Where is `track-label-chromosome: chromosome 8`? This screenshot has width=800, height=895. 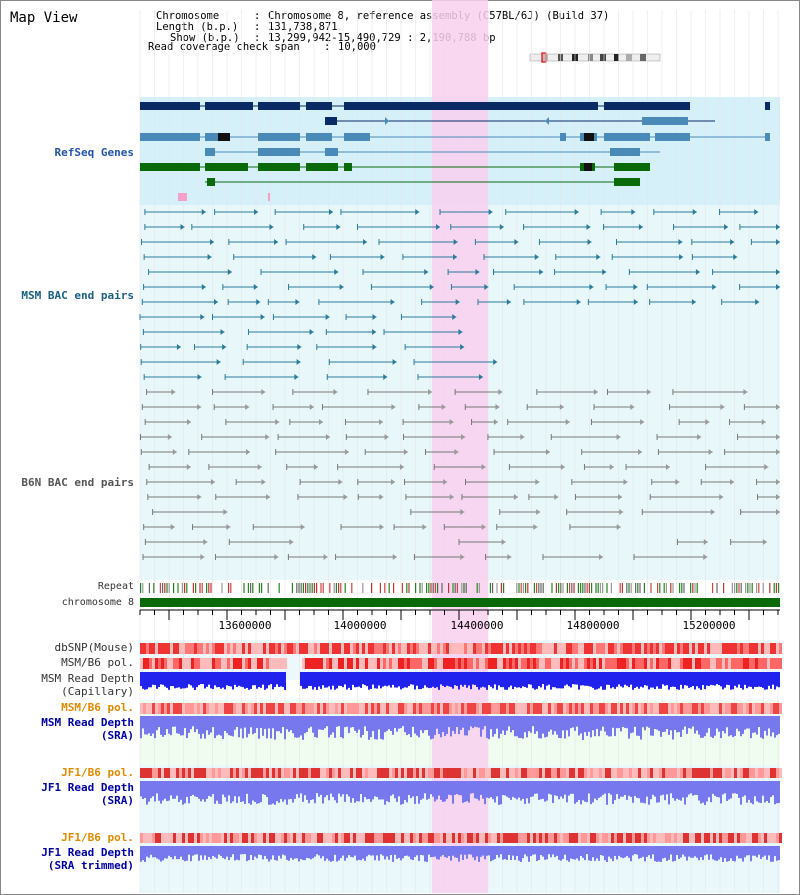 track-label-chromosome: chromosome 8 is located at coordinates (97, 602).